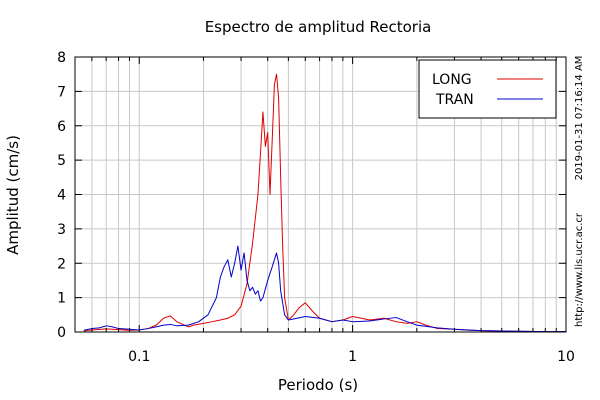 The width and height of the screenshot is (600, 400). I want to click on legend-label-long: LONG, so click(452, 80).